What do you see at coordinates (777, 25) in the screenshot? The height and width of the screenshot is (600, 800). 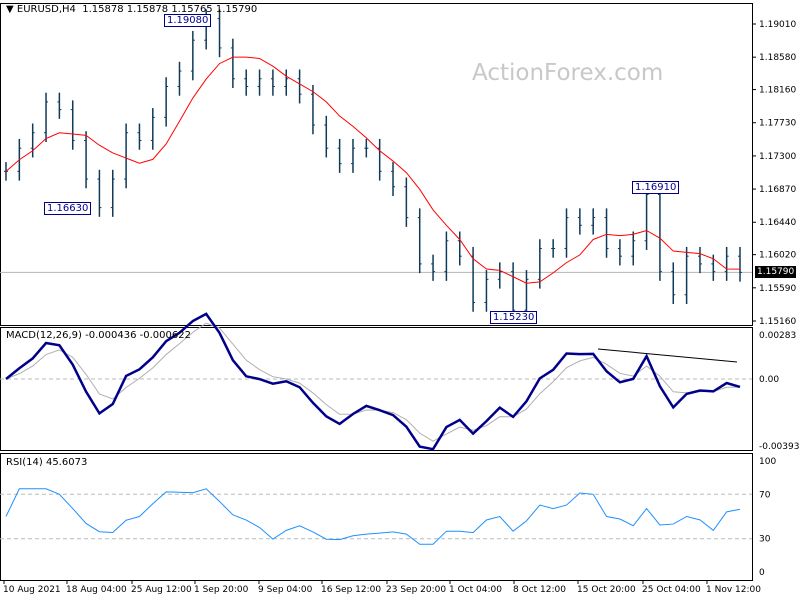 I see `price-tick-label: 1.19010` at bounding box center [777, 25].